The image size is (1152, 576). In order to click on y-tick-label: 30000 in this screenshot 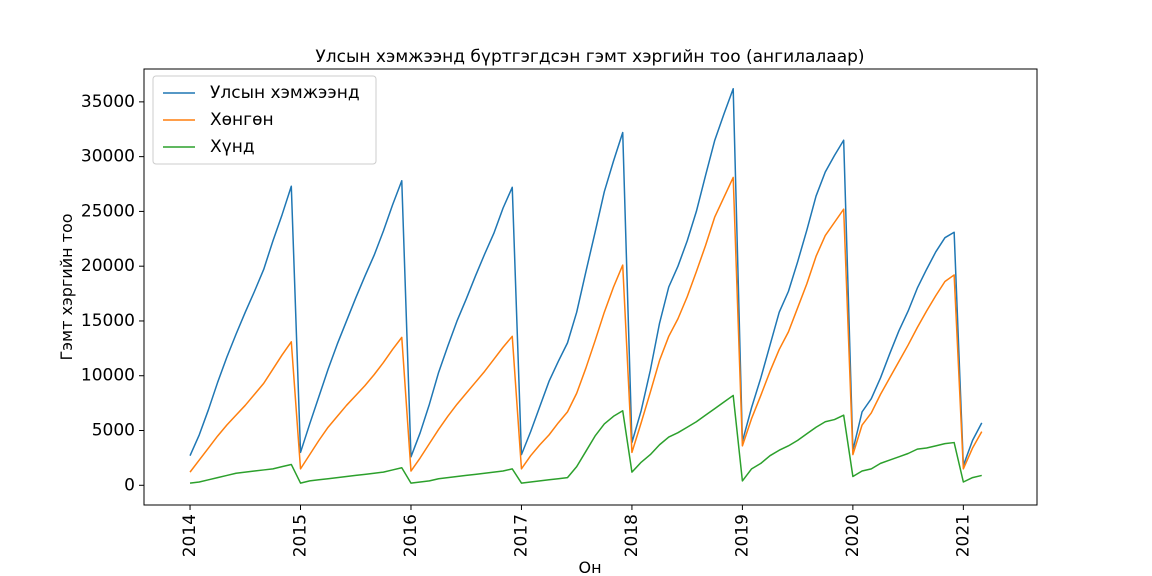, I will do `click(108, 157)`.